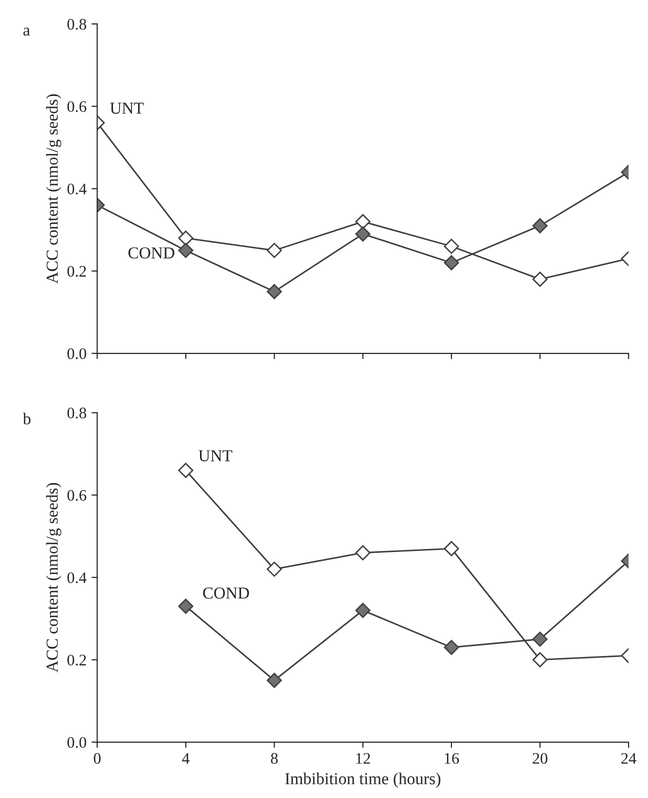 This screenshot has height=798, width=648. I want to click on text: b, so click(26, 418).